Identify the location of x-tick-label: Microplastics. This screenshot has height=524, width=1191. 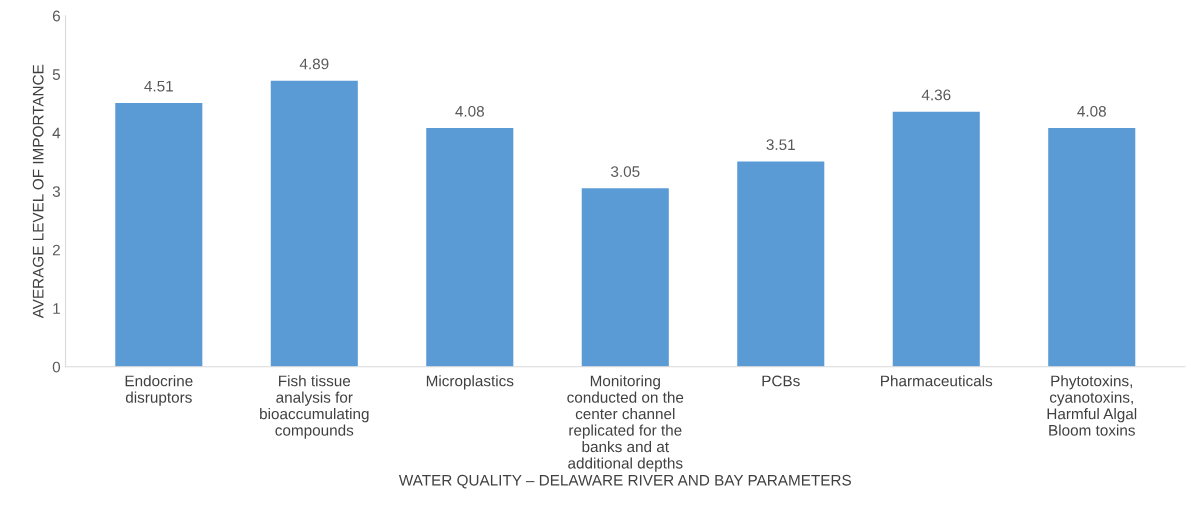
(470, 382).